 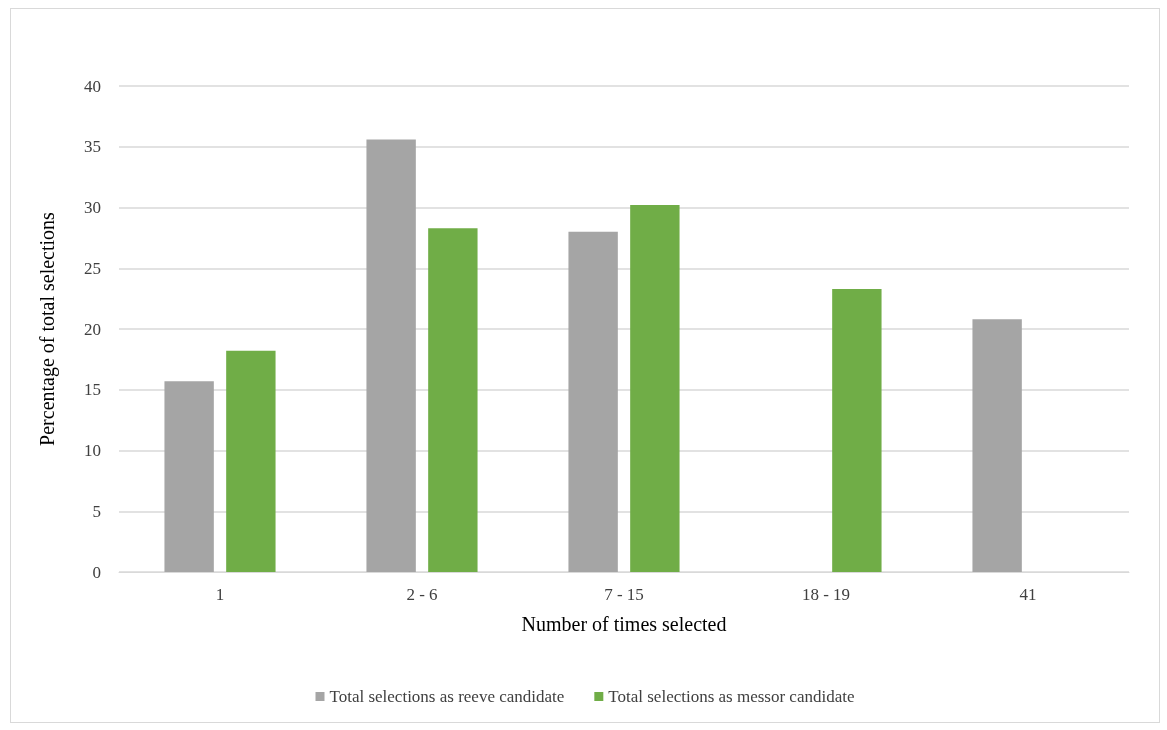 I want to click on x-tick-label: 1, so click(x=220, y=594).